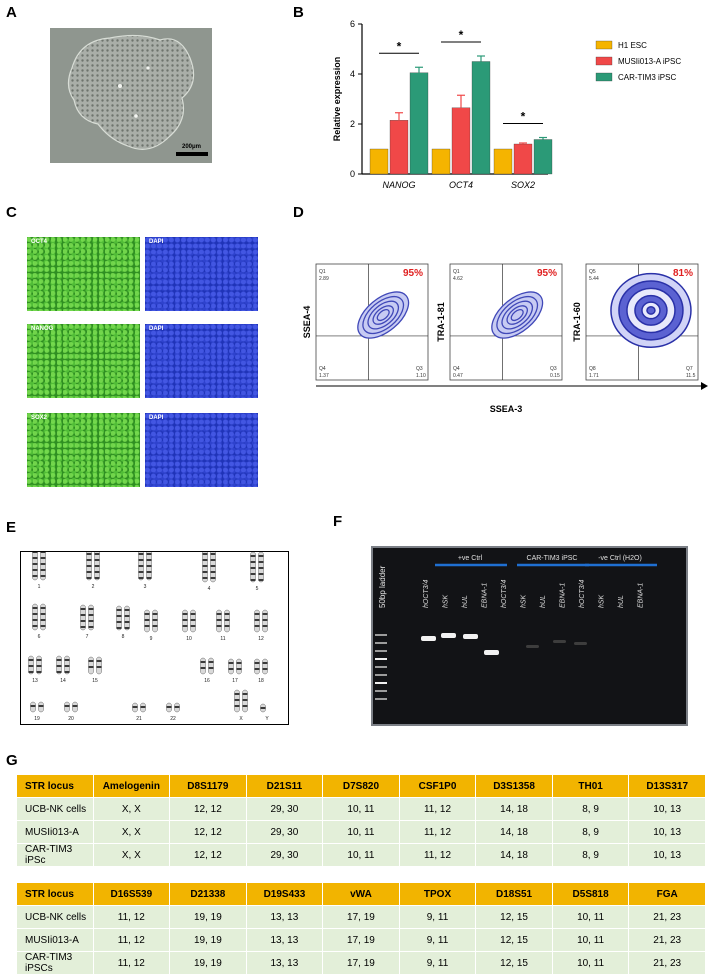  What do you see at coordinates (361, 786) in the screenshot?
I see `table-header-cell: D7S820` at bounding box center [361, 786].